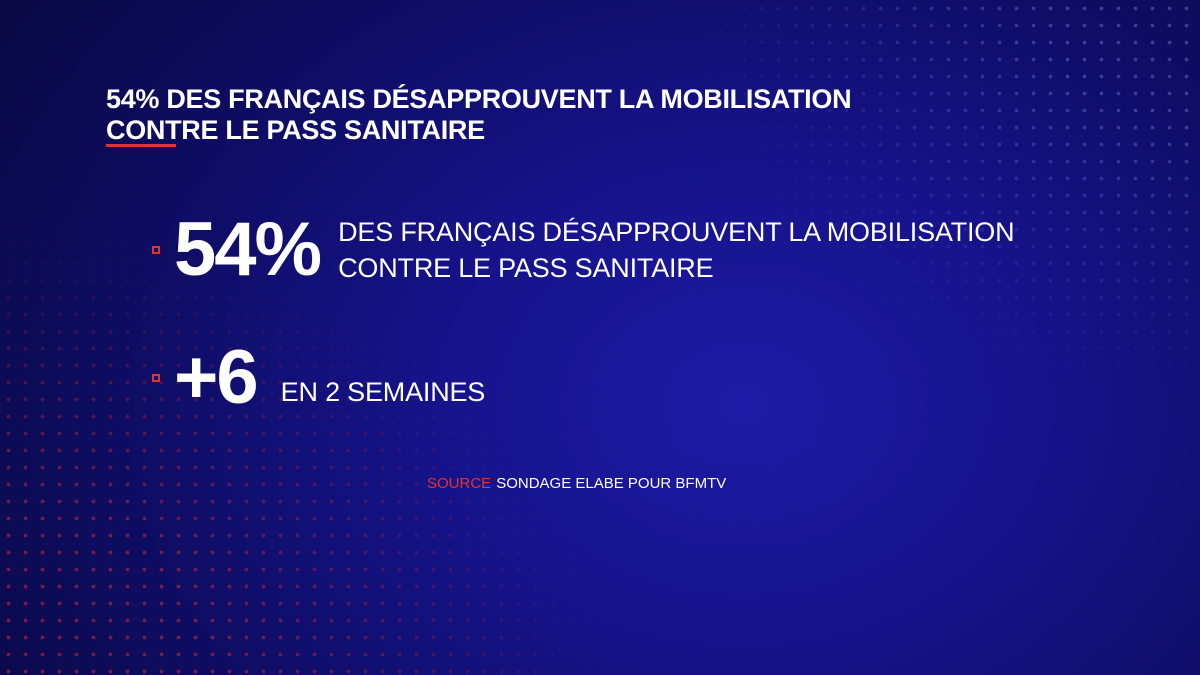 Image resolution: width=1200 pixels, height=675 pixels. I want to click on title-line-2: CONTRE LE PASS SANITAIRE, so click(295, 130).